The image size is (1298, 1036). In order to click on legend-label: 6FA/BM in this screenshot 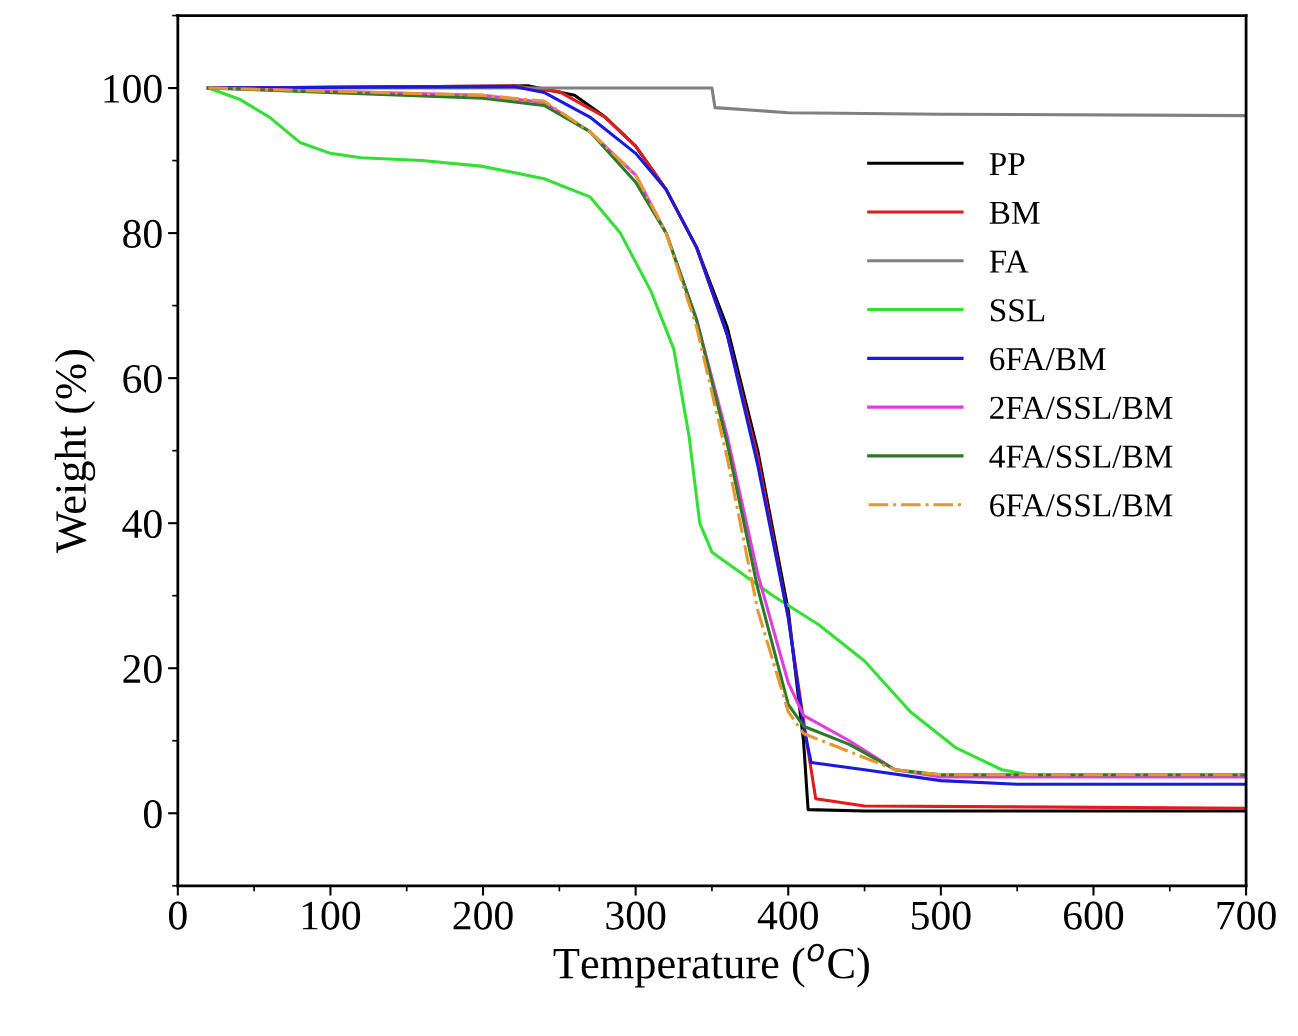, I will do `click(1048, 359)`.